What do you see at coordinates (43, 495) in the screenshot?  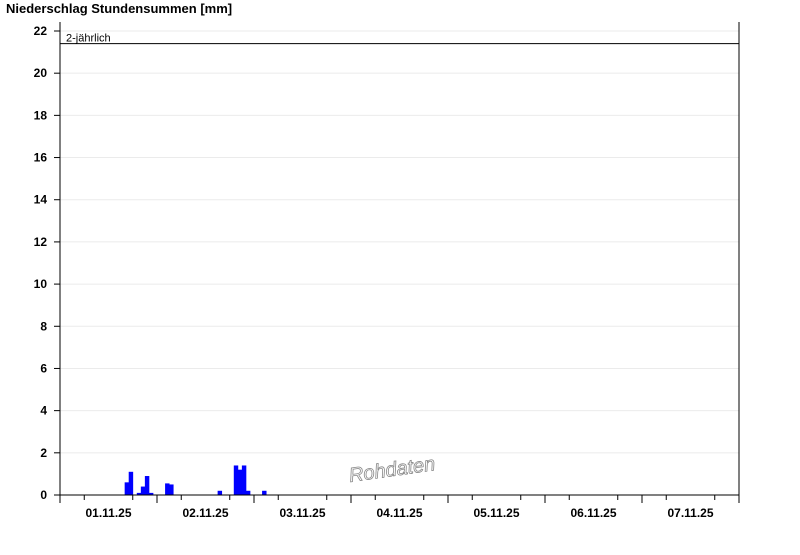 I see `y-tick-label: 0` at bounding box center [43, 495].